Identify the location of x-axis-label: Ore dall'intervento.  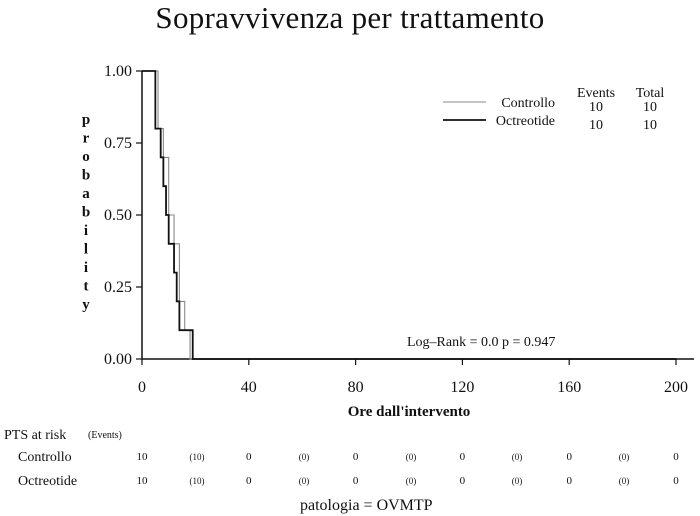
(409, 412).